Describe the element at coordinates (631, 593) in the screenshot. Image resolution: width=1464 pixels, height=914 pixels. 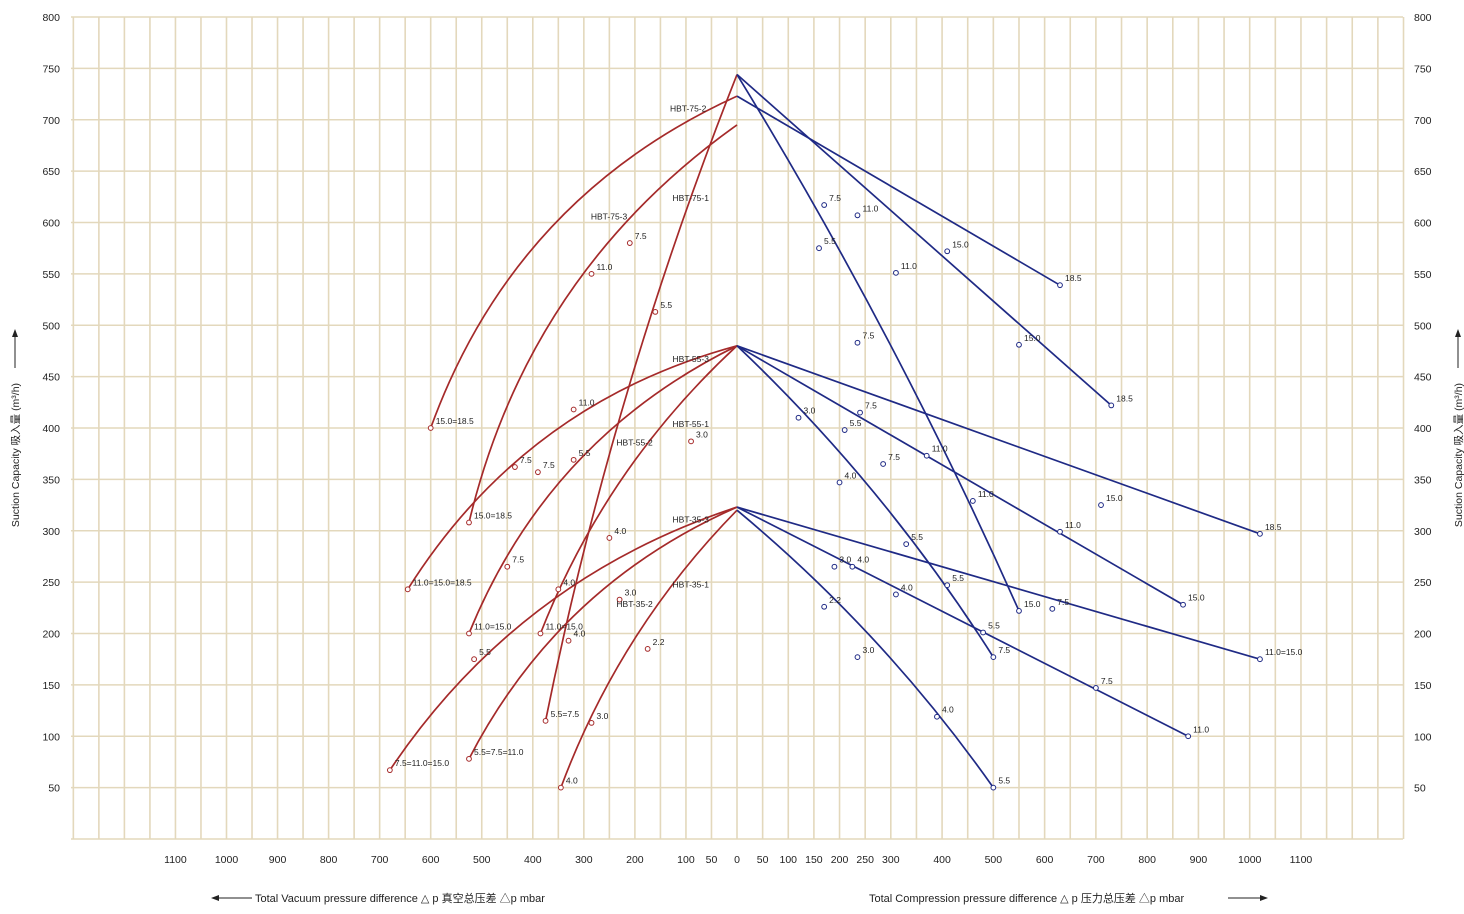
I see `point-label: 3.0` at that location.